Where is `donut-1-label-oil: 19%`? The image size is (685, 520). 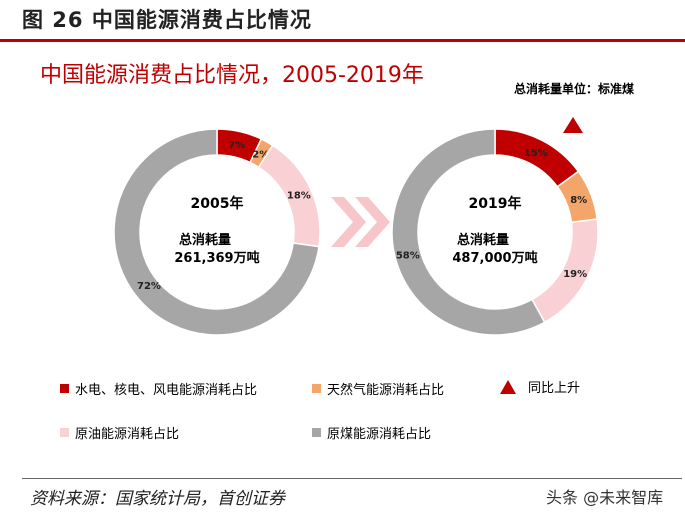 donut-1-label-oil: 19% is located at coordinates (575, 274).